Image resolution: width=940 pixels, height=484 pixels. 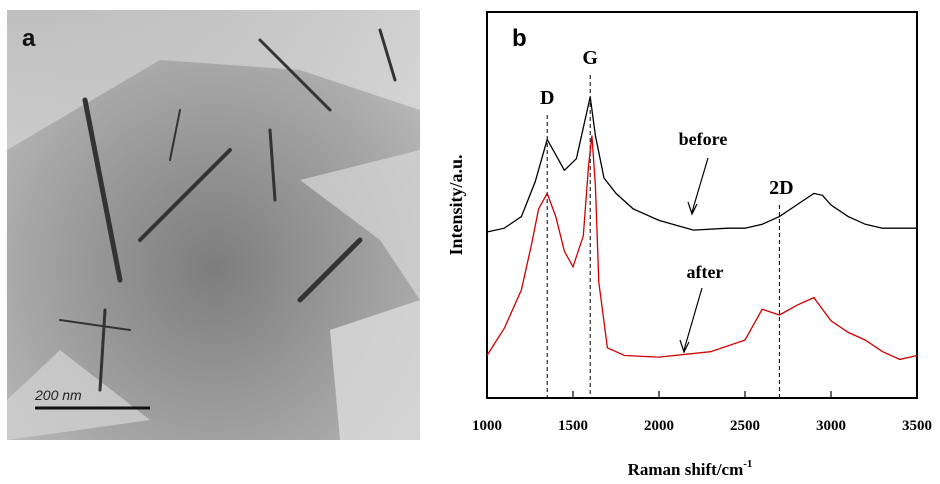 I want to click on x-tick-label: 1000, so click(x=487, y=426).